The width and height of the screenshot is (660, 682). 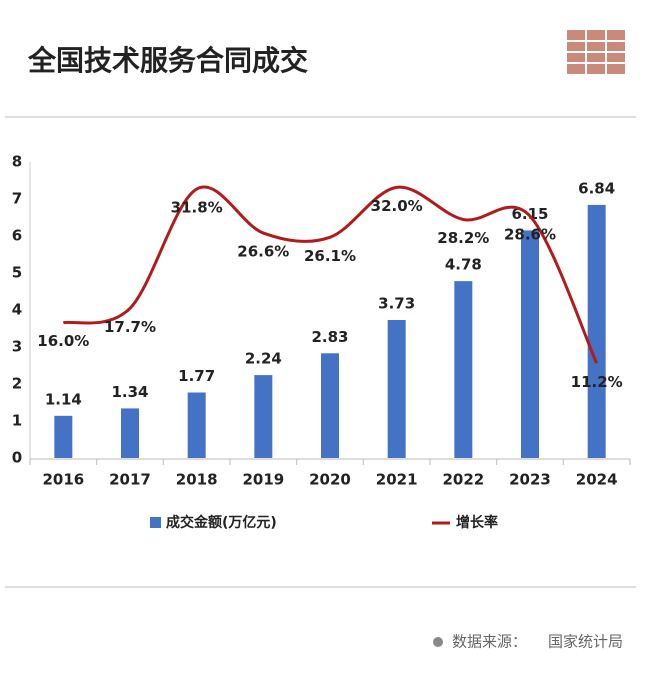 I want to click on bar-label: 2.24, so click(x=263, y=359).